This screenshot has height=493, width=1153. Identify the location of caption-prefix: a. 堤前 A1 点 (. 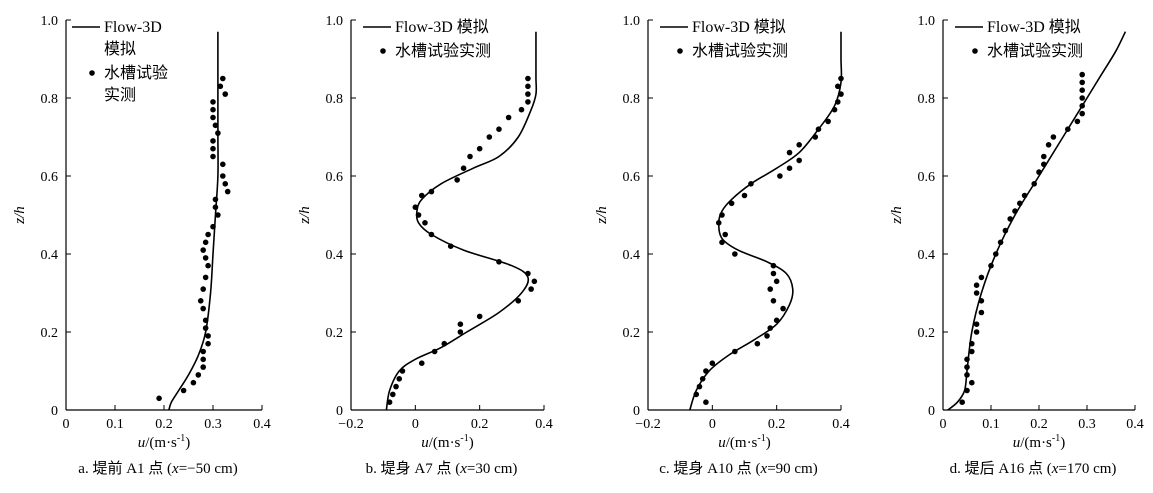
(125, 468).